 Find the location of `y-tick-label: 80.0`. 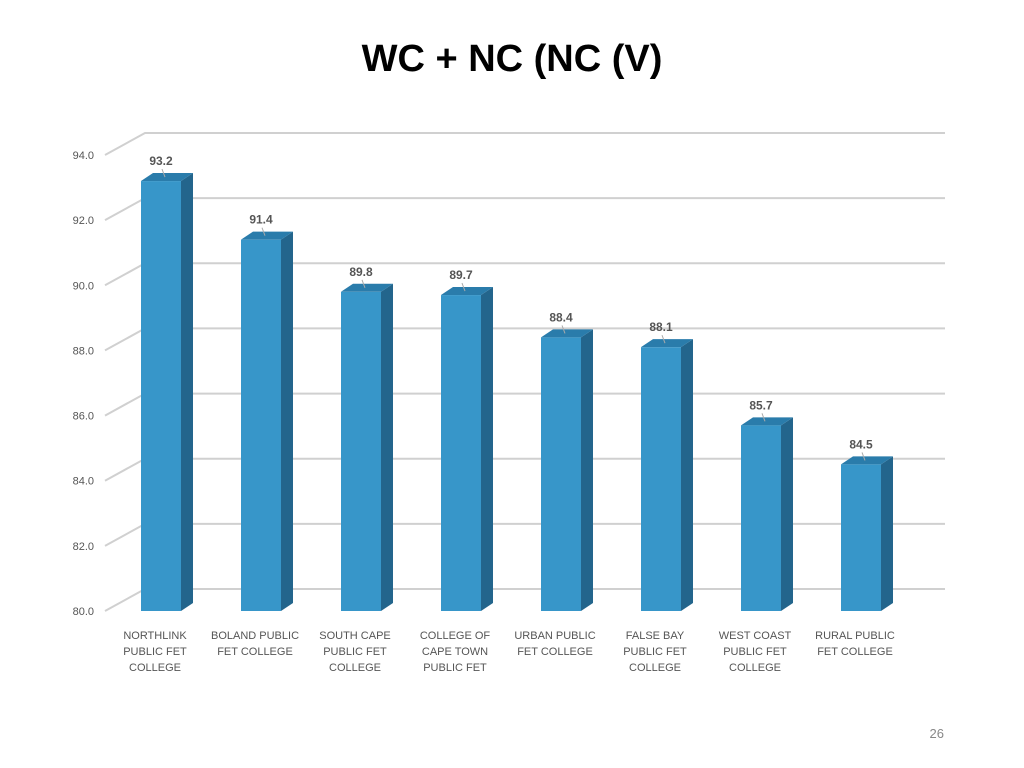

y-tick-label: 80.0 is located at coordinates (83, 612).